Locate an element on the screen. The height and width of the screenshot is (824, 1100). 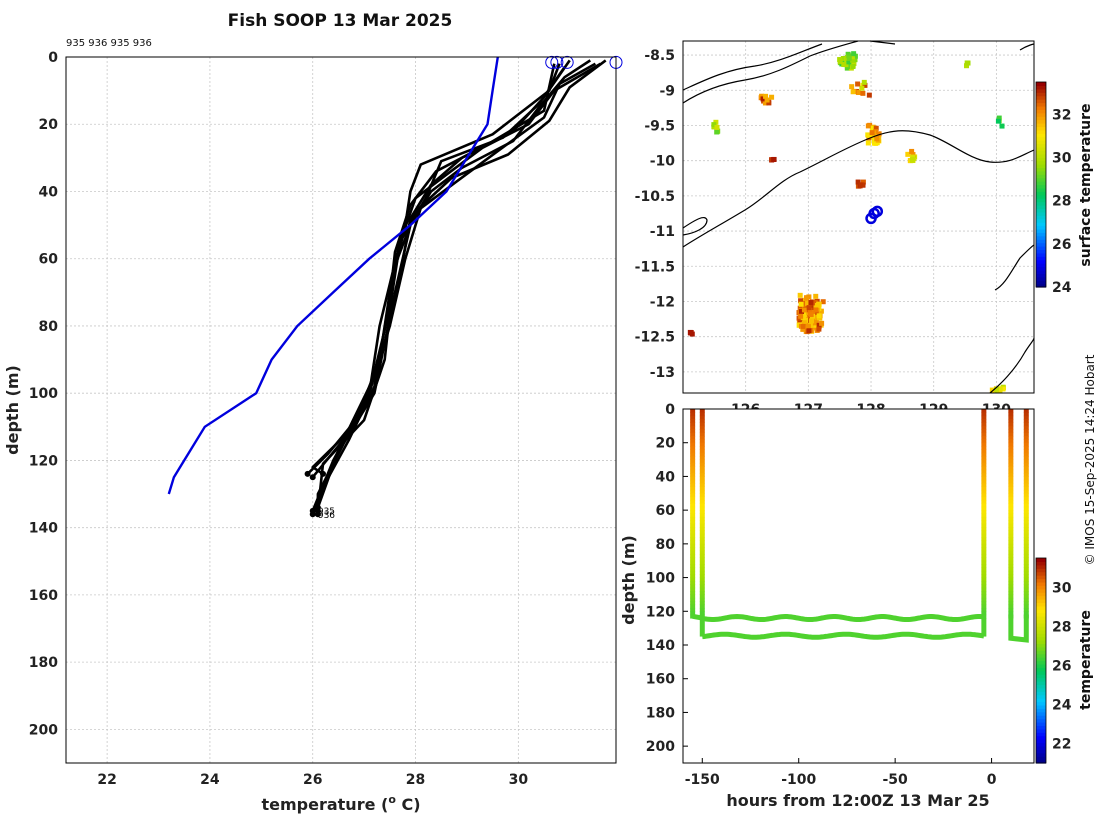
y-axis-label: depth (m) is located at coordinates (12, 410).